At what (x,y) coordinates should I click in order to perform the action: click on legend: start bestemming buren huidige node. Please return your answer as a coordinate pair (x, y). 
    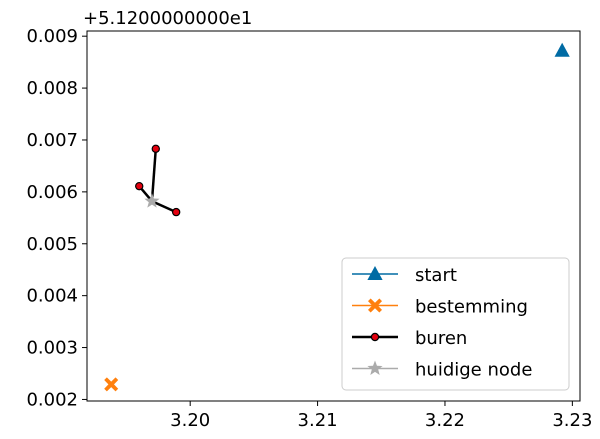
    Looking at the image, I should click on (455, 324).